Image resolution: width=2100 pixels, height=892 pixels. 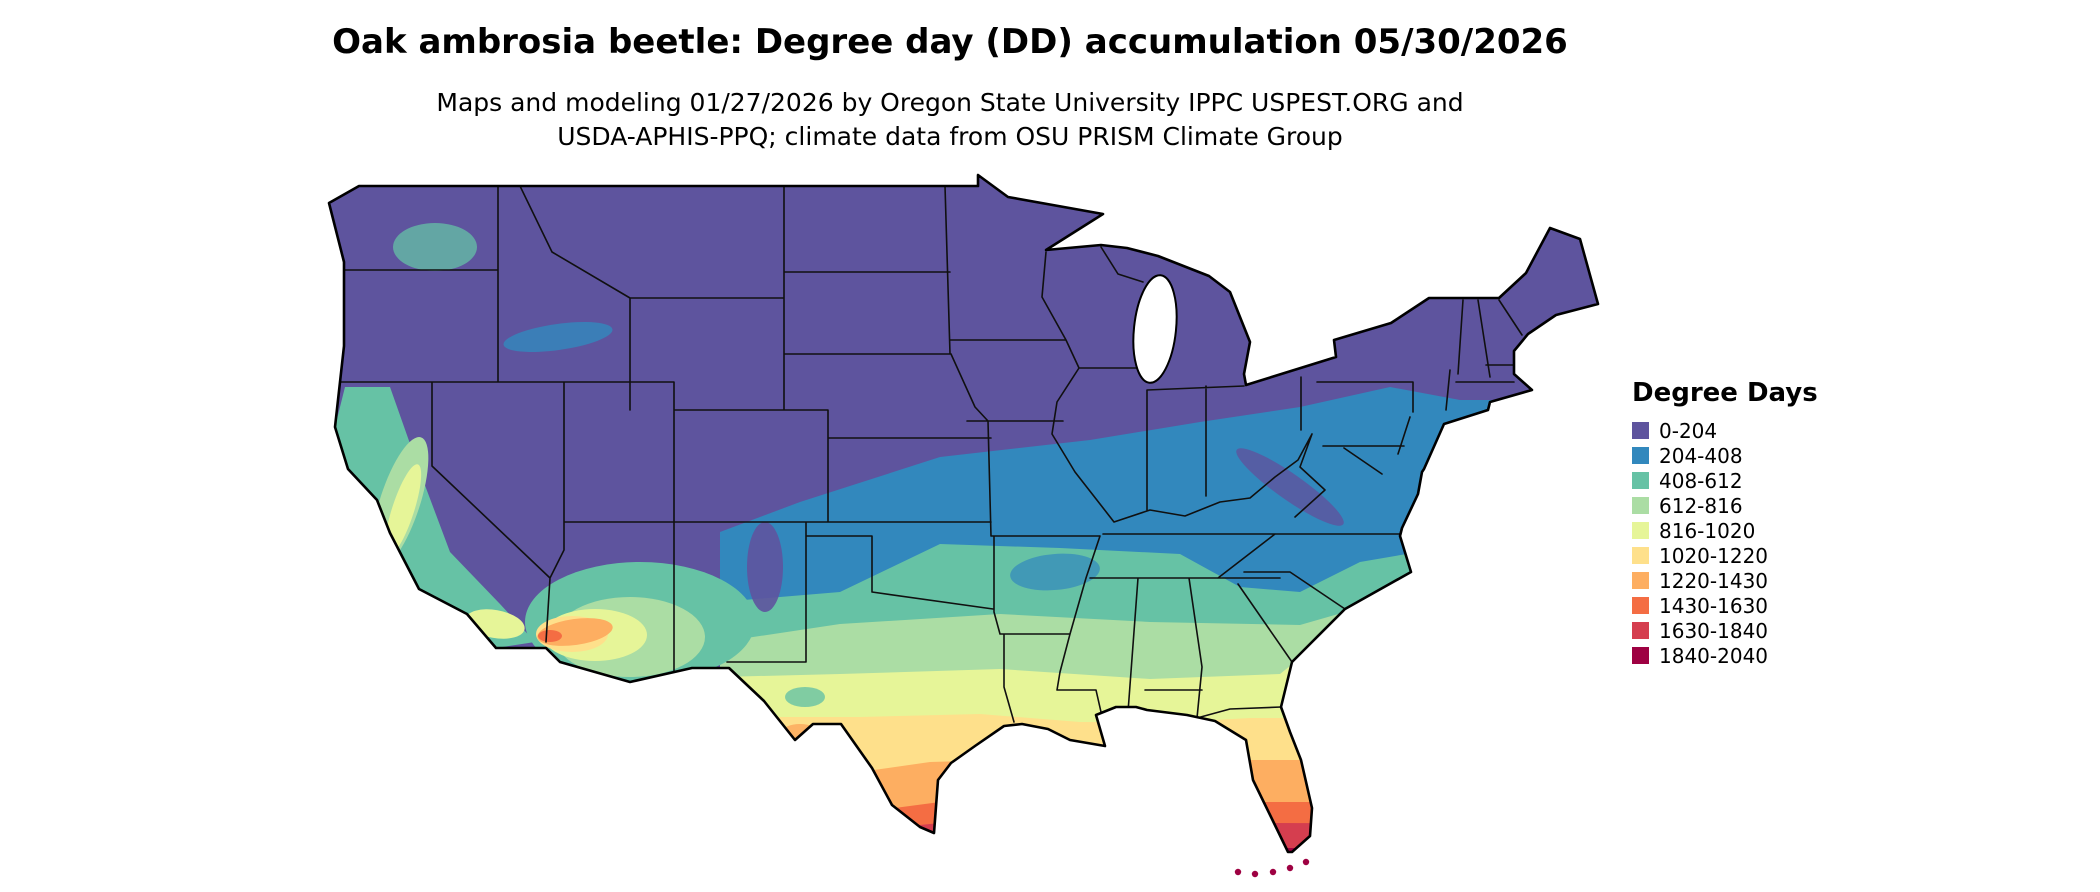 What do you see at coordinates (1725, 430) in the screenshot?
I see `legend-item: 0-204` at bounding box center [1725, 430].